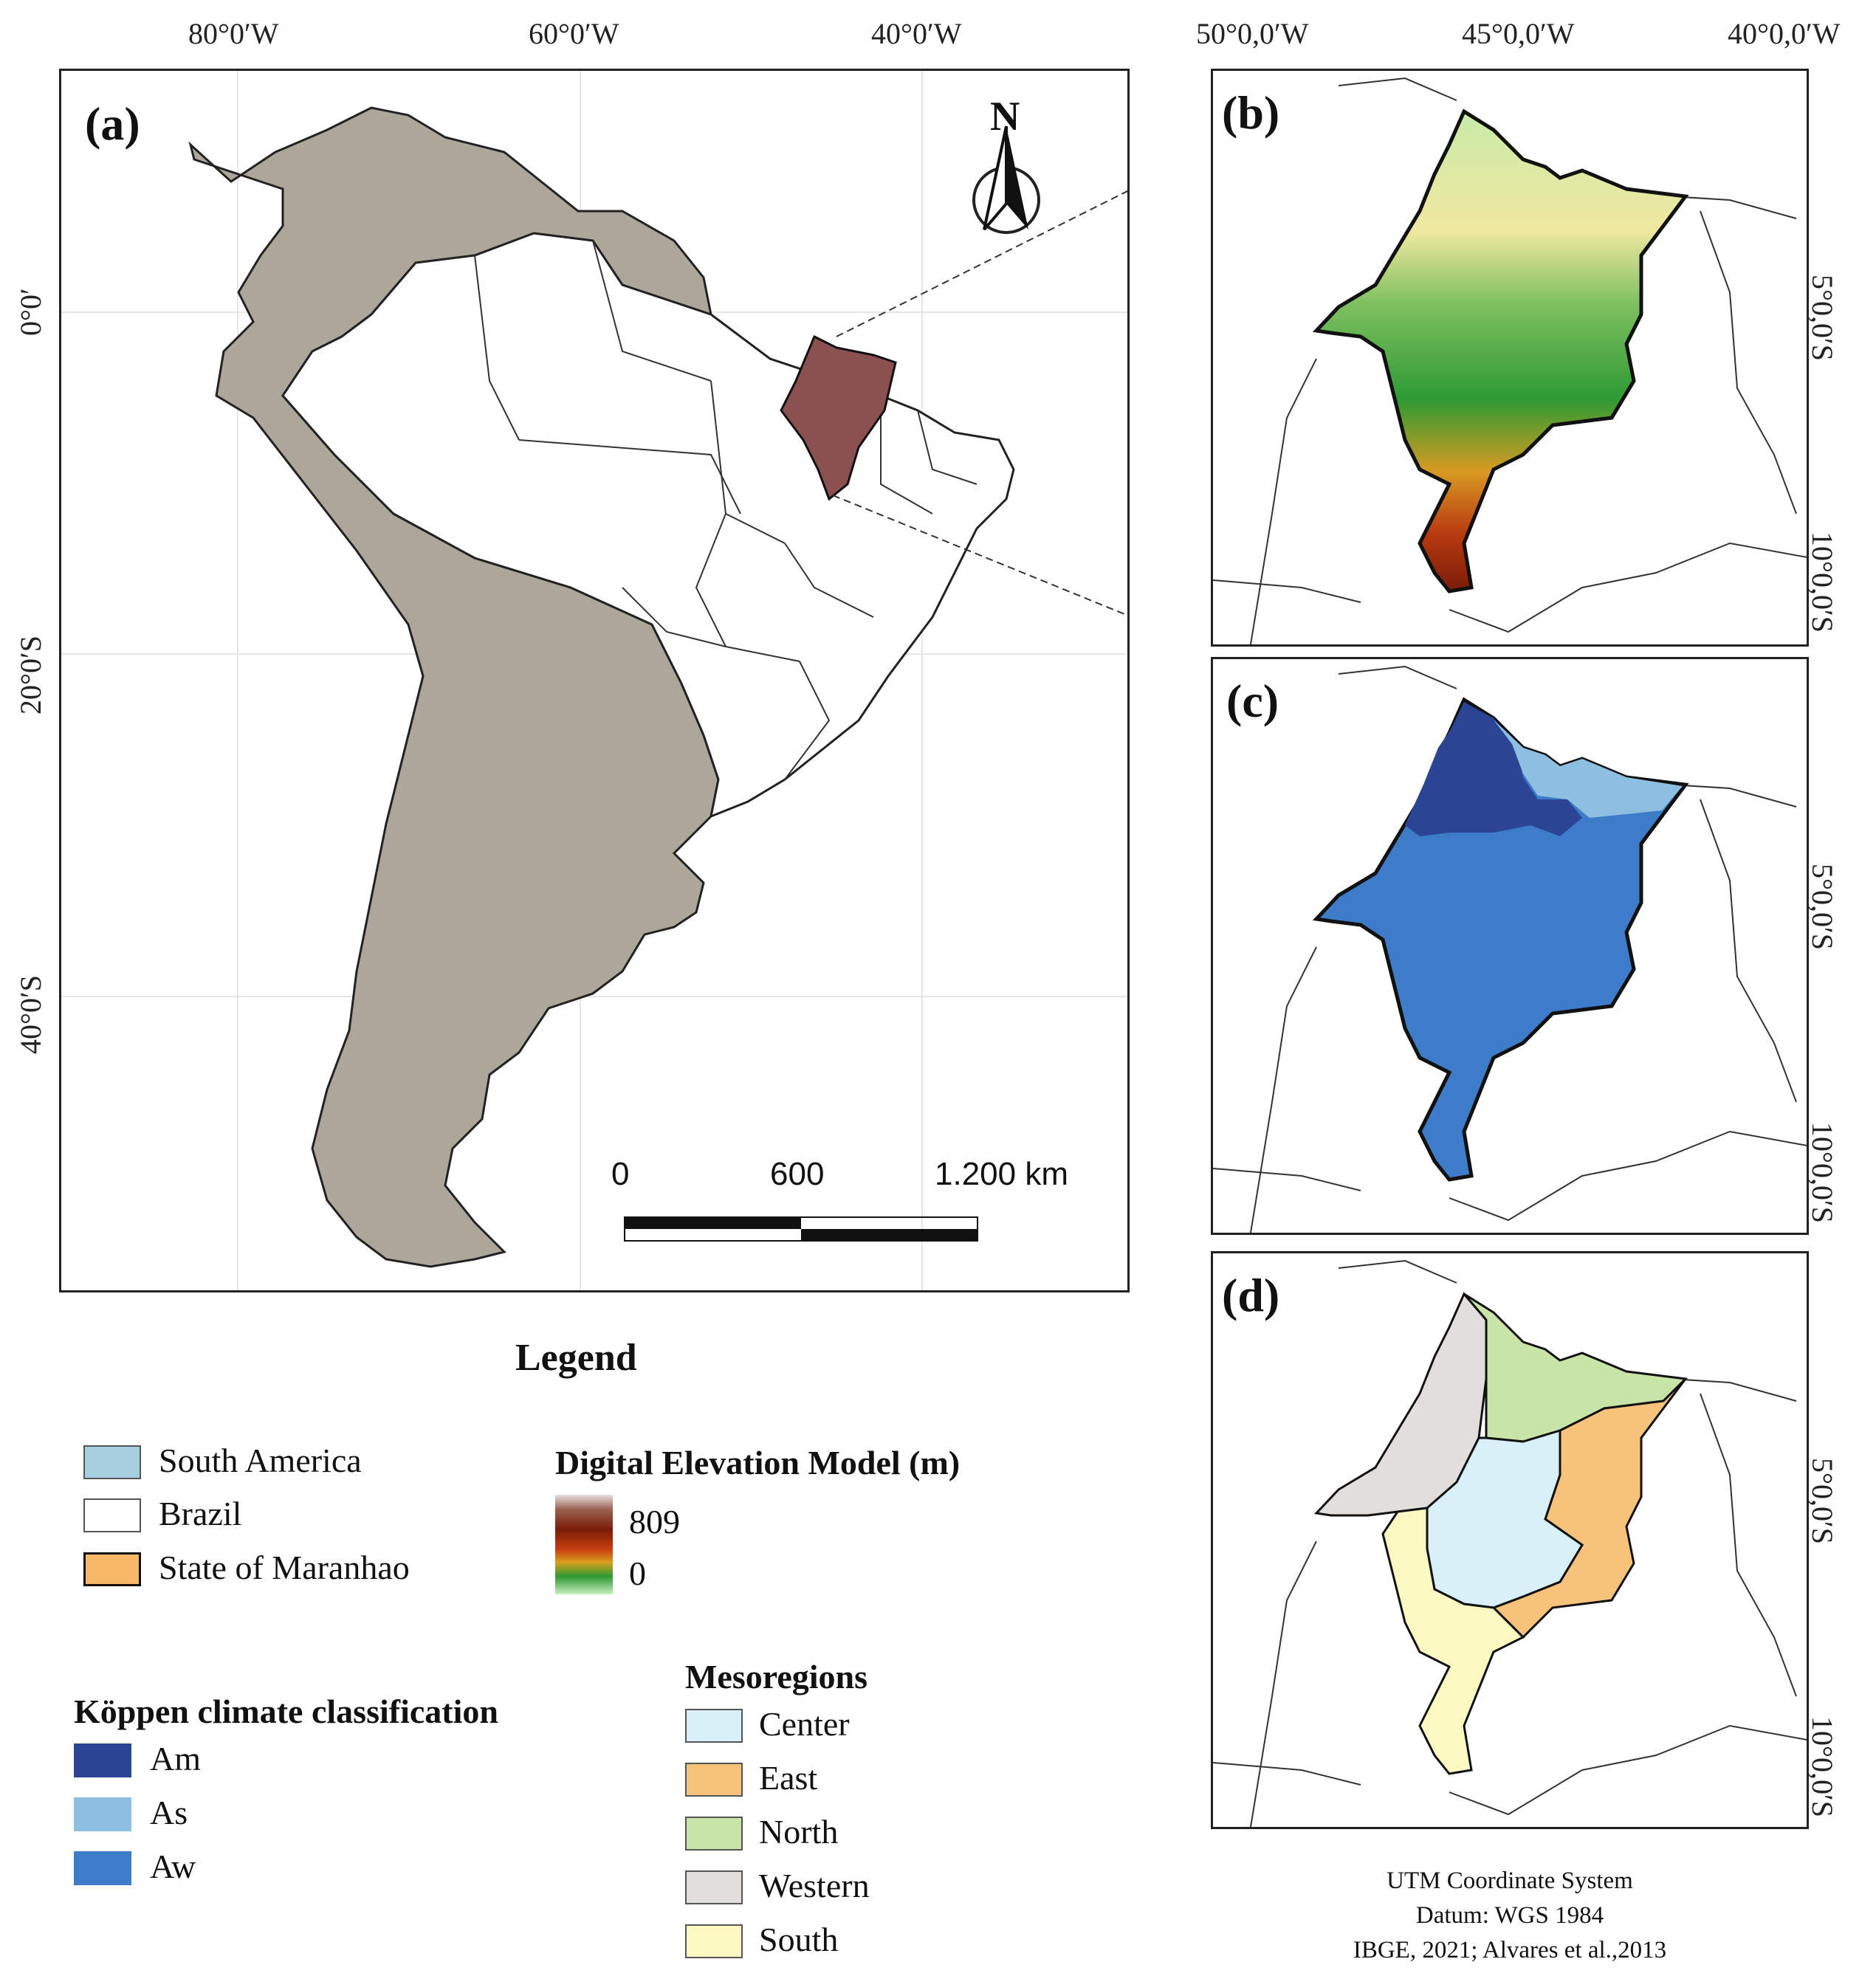 This screenshot has height=1976, width=1876. Describe the element at coordinates (1822, 1172) in the screenshot. I see `c-lat-tick-10s: 10°0,0′S` at that location.